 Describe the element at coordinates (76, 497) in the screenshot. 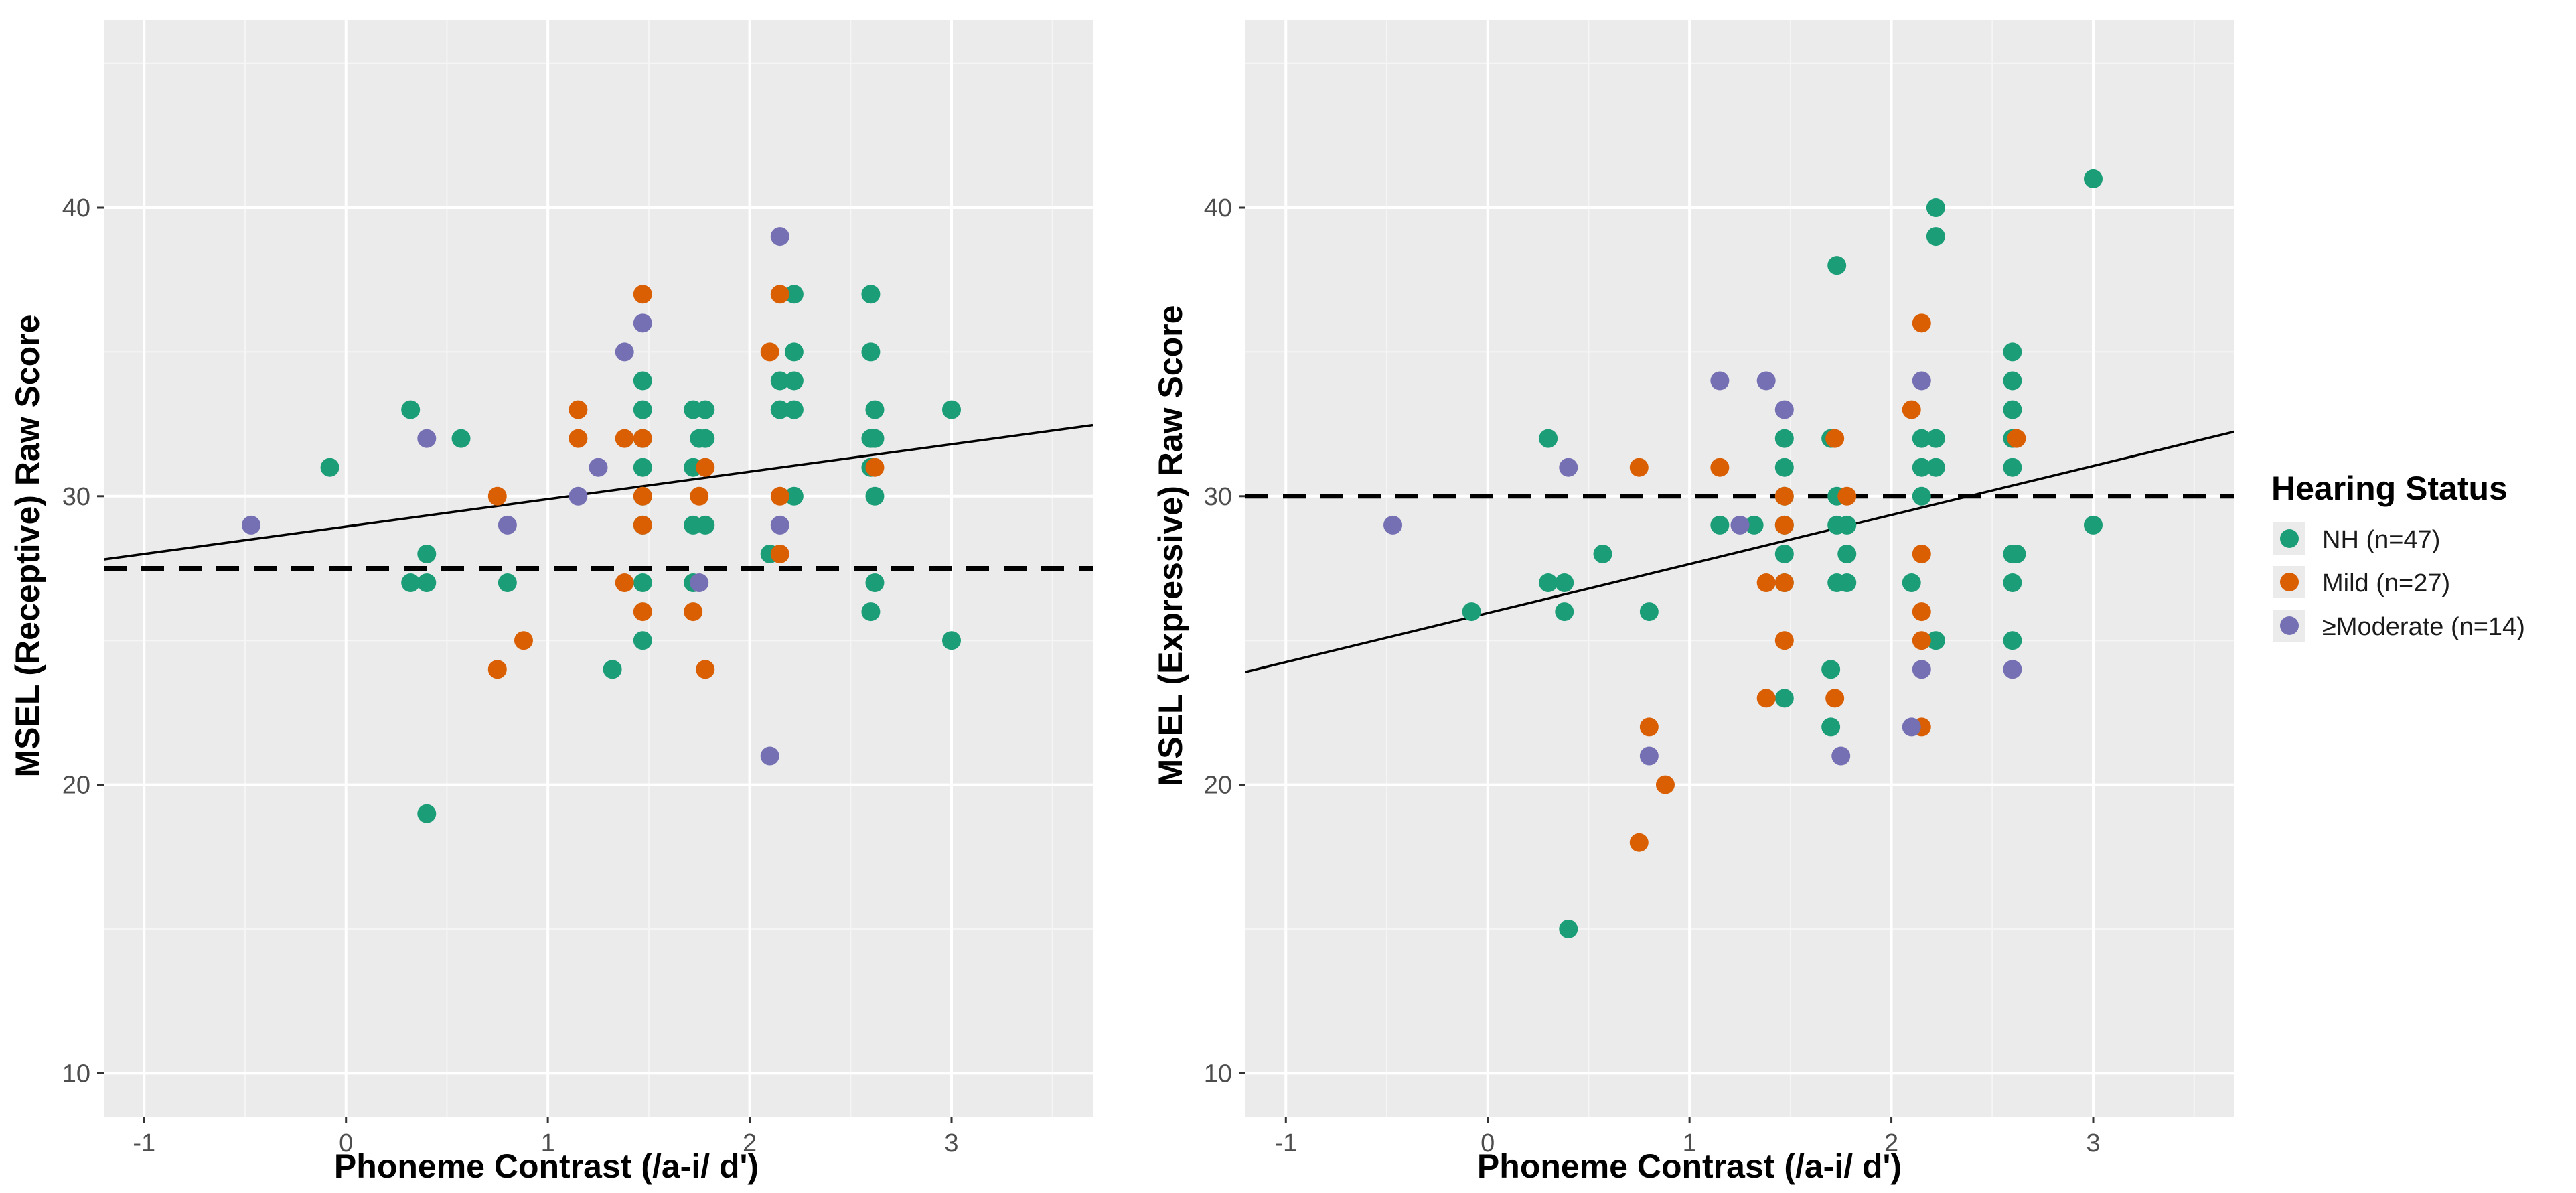

I see `receptive-y-tick-label: 30` at that location.